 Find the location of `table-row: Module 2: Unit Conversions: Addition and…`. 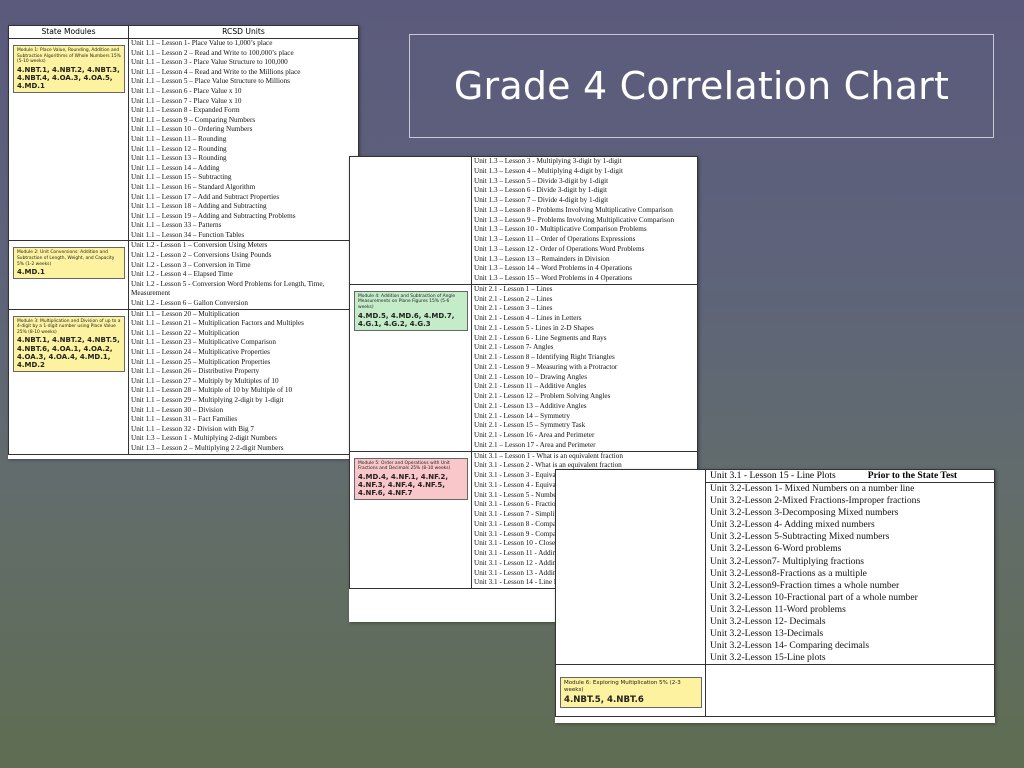

table-row: Module 2: Unit Conversions: Addition and… is located at coordinates (183, 275).